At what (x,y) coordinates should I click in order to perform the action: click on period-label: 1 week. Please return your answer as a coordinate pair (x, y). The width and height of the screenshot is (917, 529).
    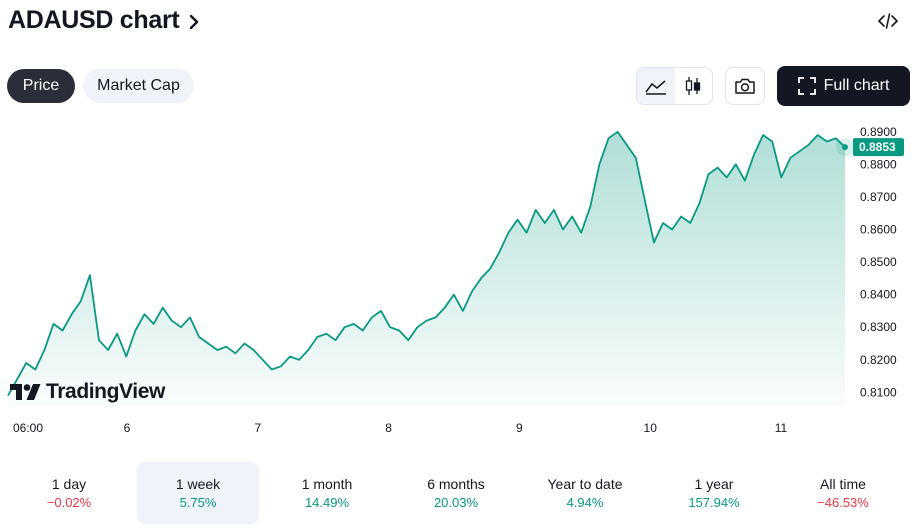
    Looking at the image, I should click on (198, 484).